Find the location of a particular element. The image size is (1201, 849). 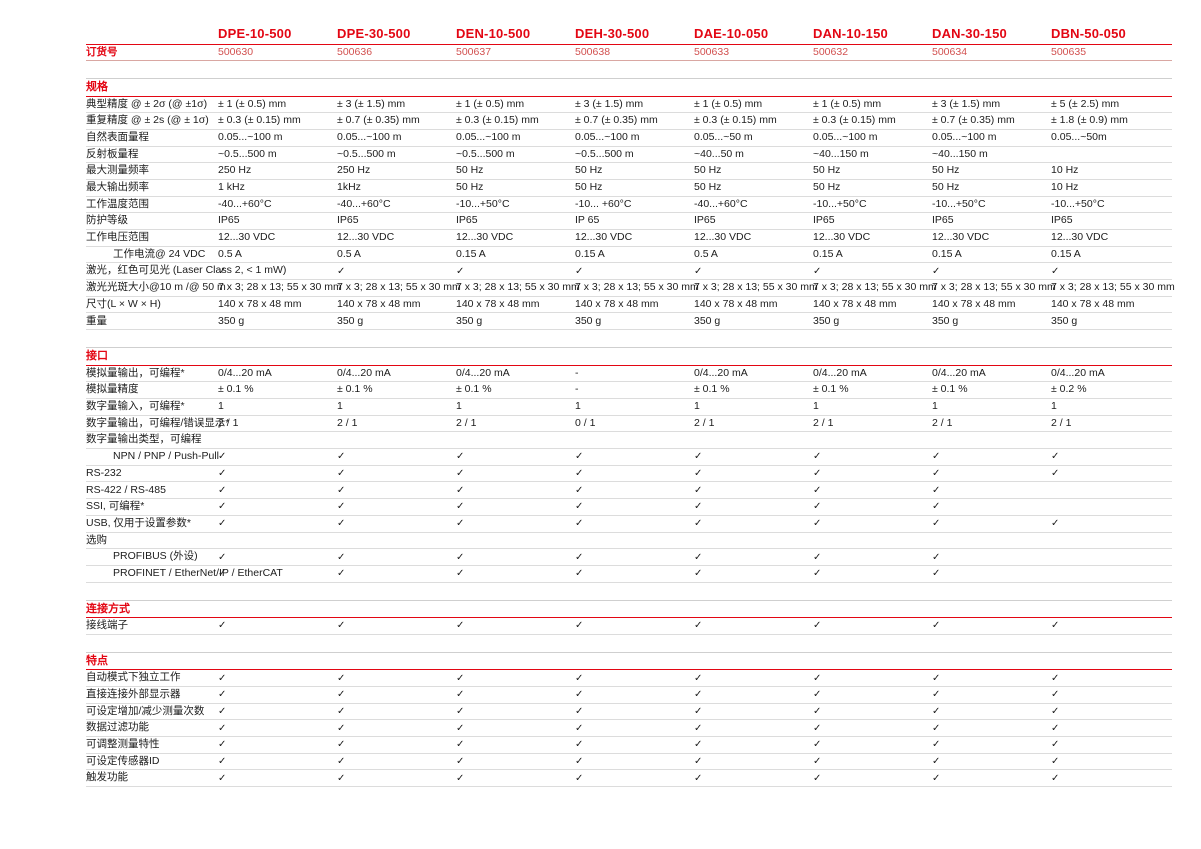

row-label: 反射板量程 is located at coordinates (112, 153).